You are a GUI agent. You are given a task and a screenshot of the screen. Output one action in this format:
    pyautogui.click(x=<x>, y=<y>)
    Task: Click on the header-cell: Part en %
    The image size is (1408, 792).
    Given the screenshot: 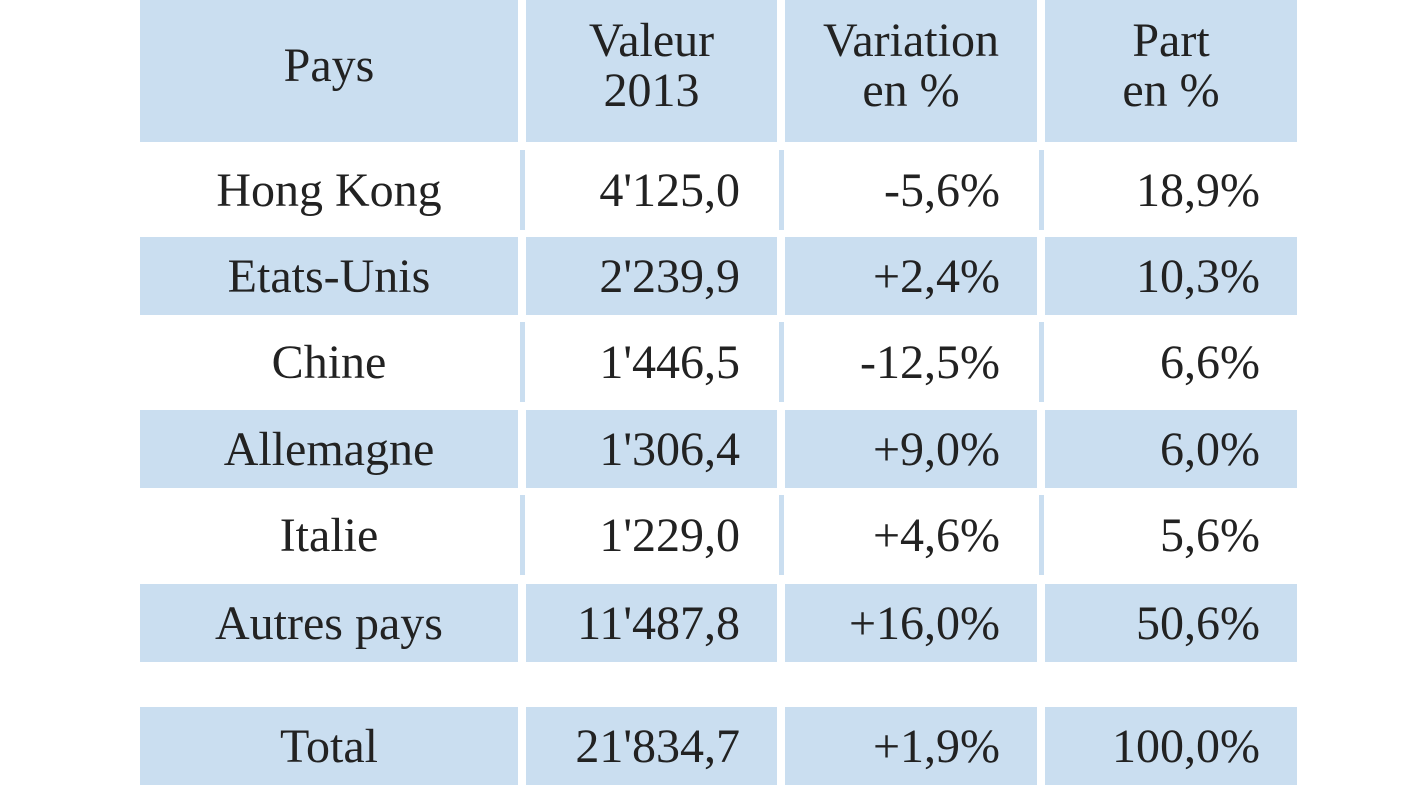 What is the action you would take?
    pyautogui.click(x=1171, y=71)
    